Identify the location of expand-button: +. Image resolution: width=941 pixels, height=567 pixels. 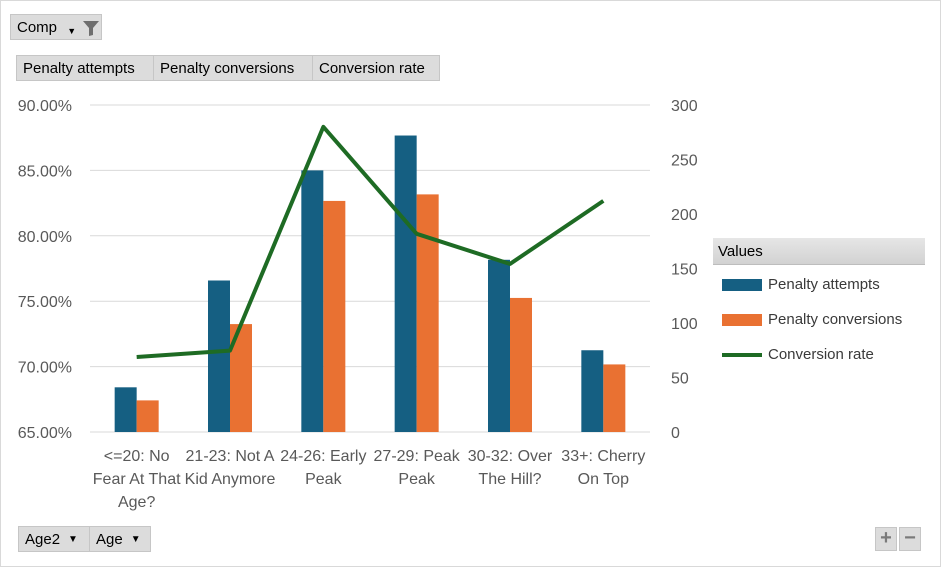
(886, 539).